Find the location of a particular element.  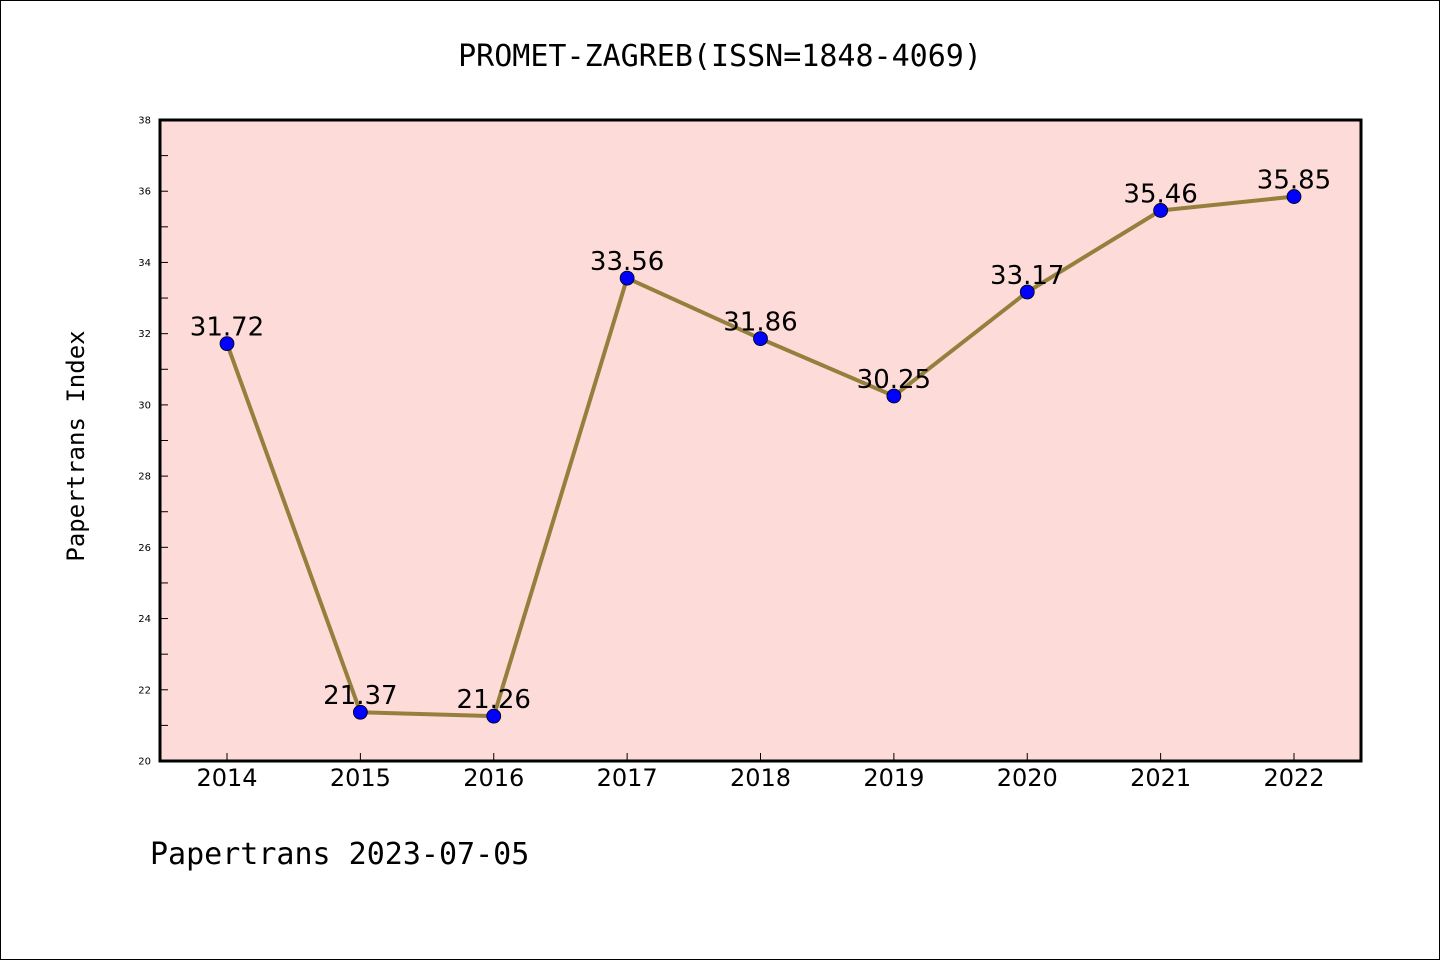

y-tick-label: 38 is located at coordinates (144, 121).